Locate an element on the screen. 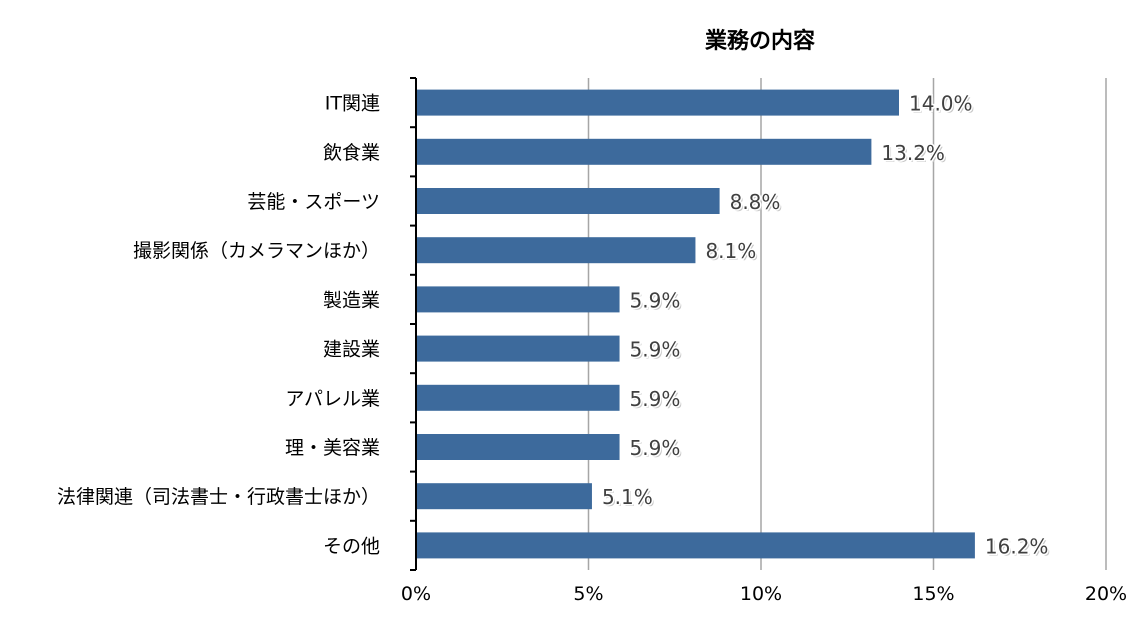 The height and width of the screenshot is (620, 1148). data-label-1: 13.2% is located at coordinates (913, 153).